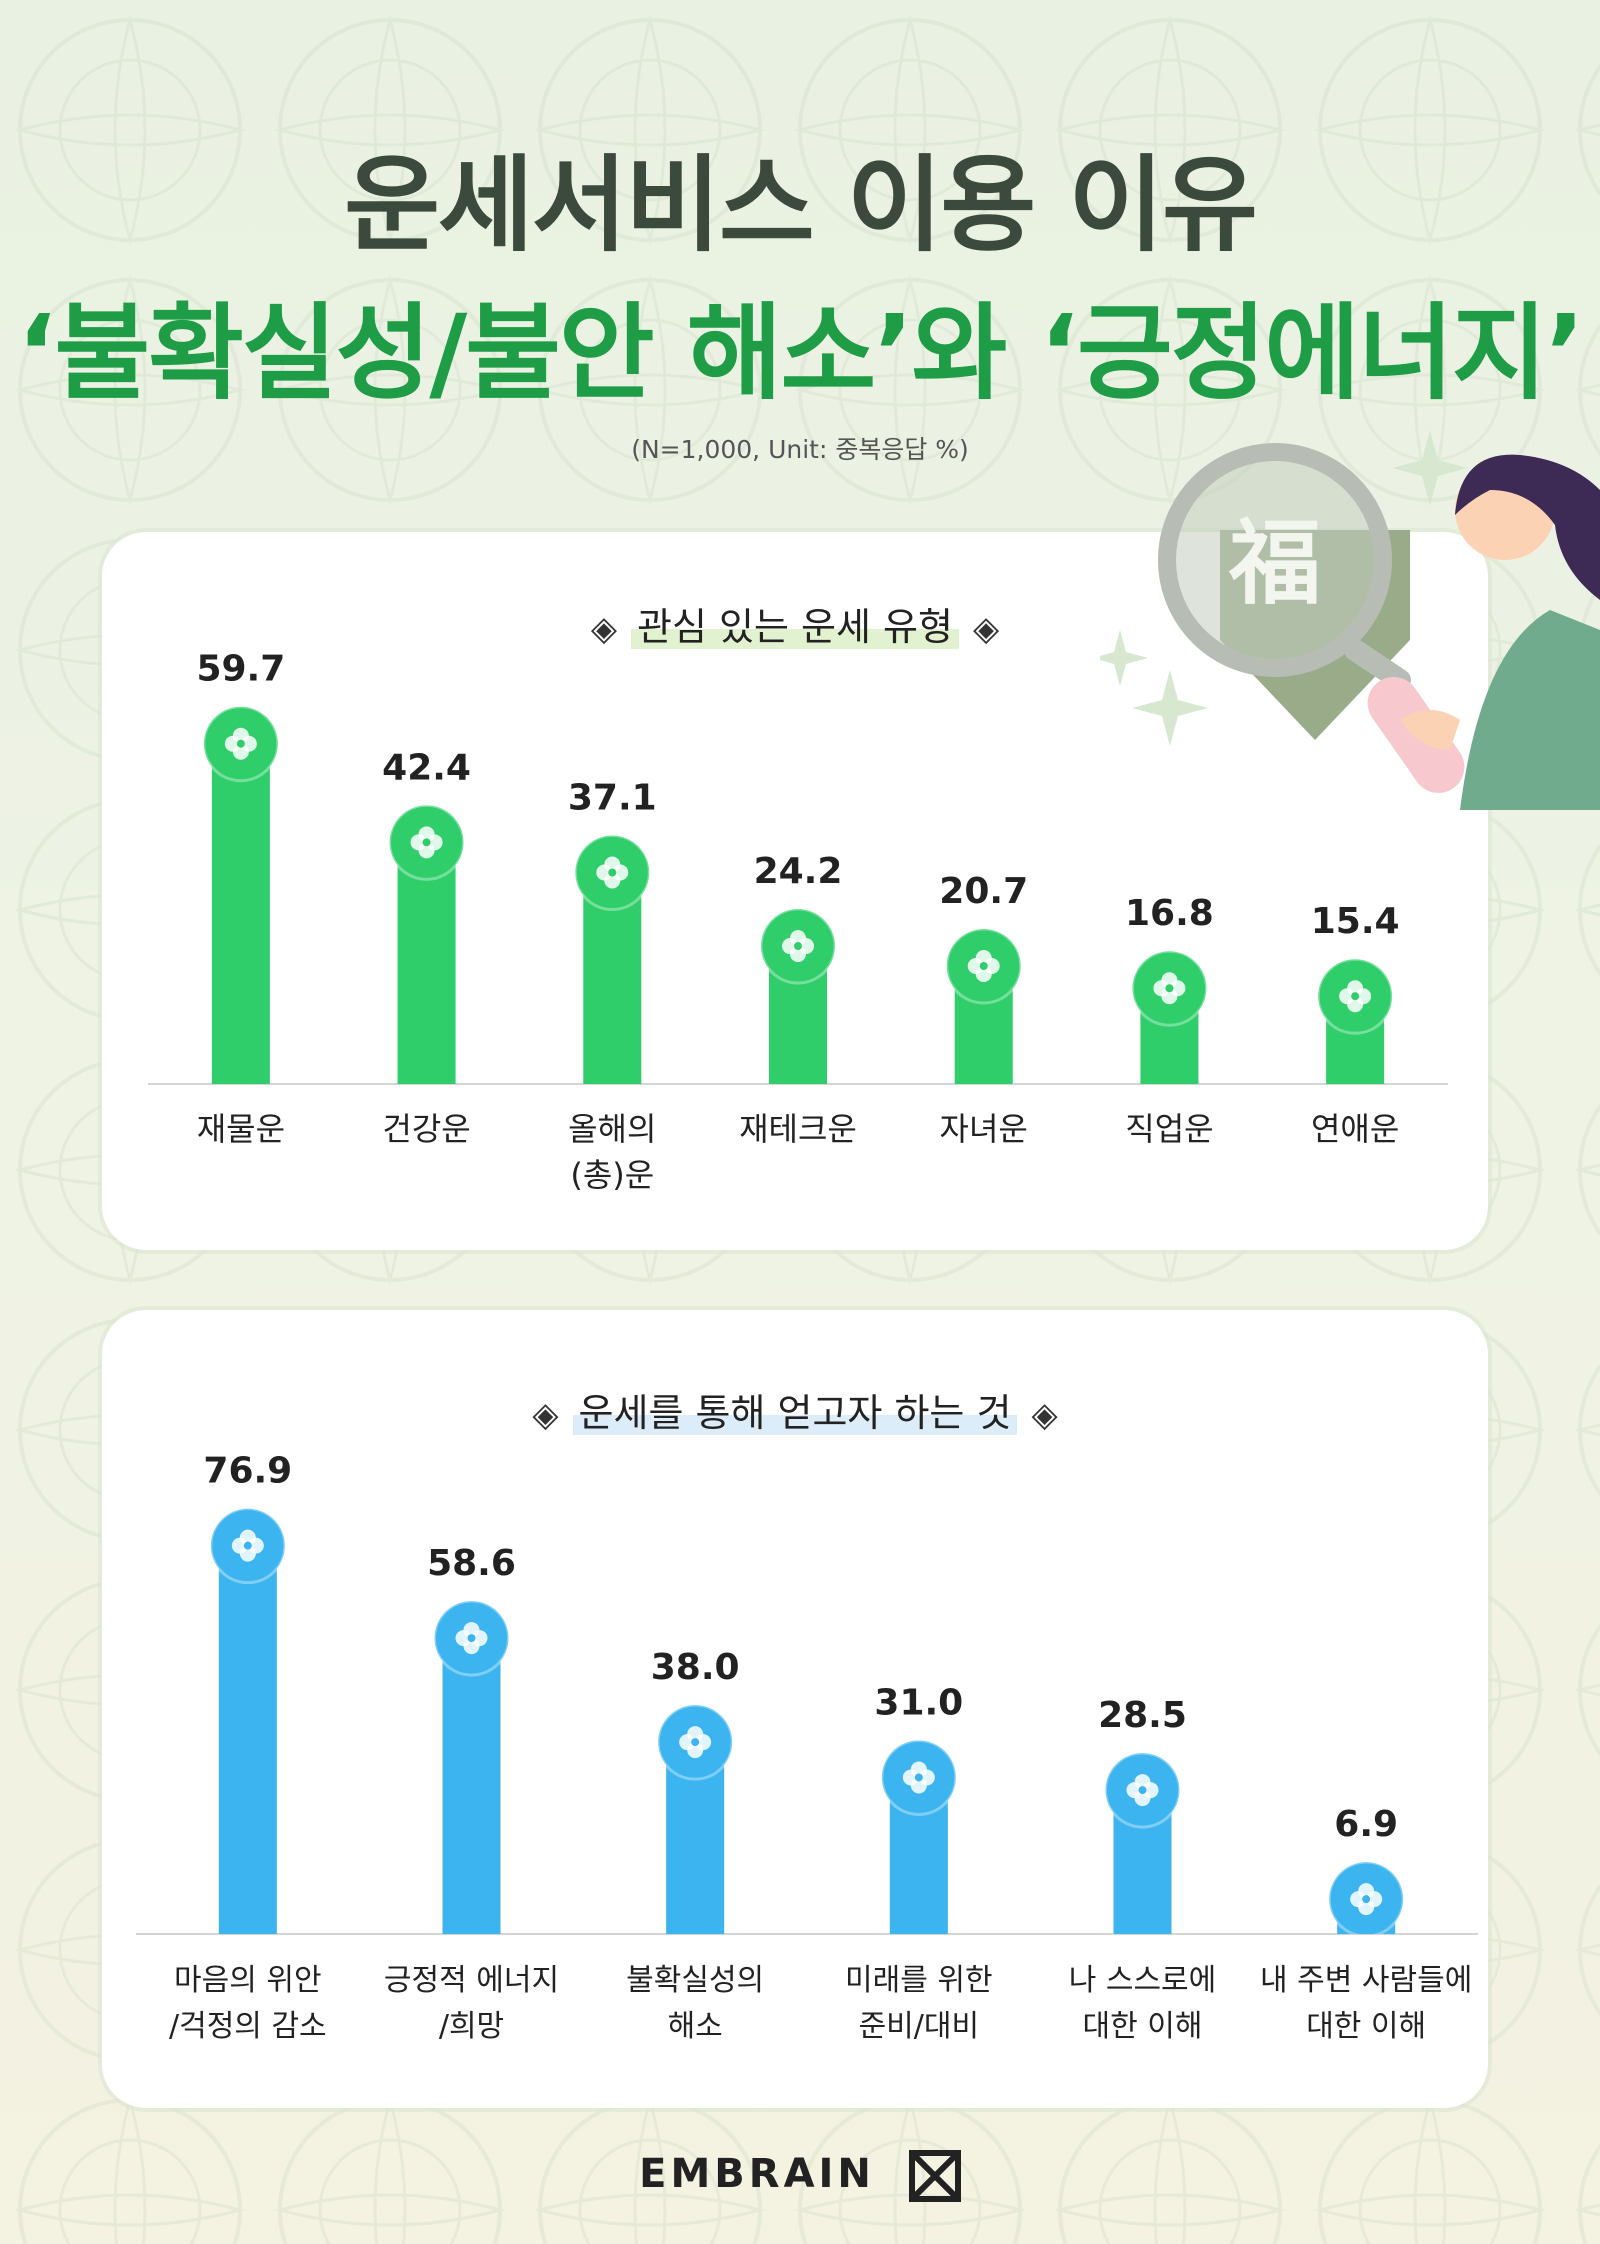 Image resolution: width=1600 pixels, height=2244 pixels. Describe the element at coordinates (798, 1129) in the screenshot. I see `category-label: 재테크운` at that location.